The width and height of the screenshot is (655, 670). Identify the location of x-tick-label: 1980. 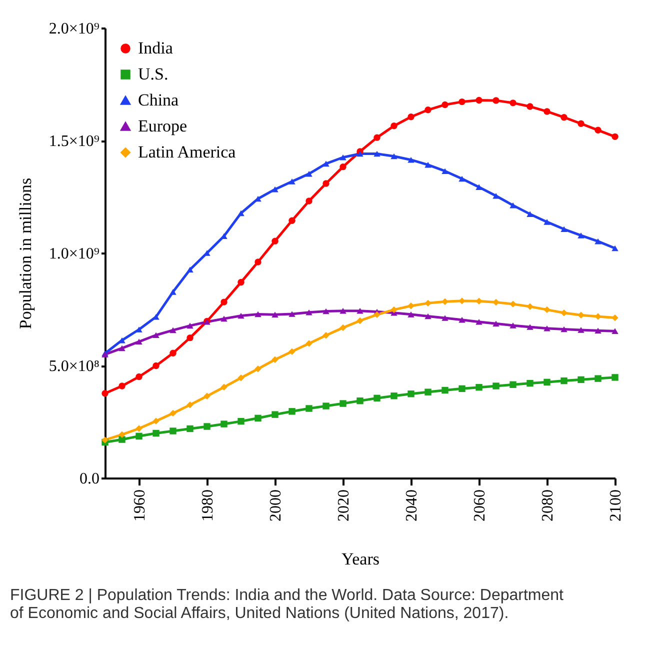
(208, 506).